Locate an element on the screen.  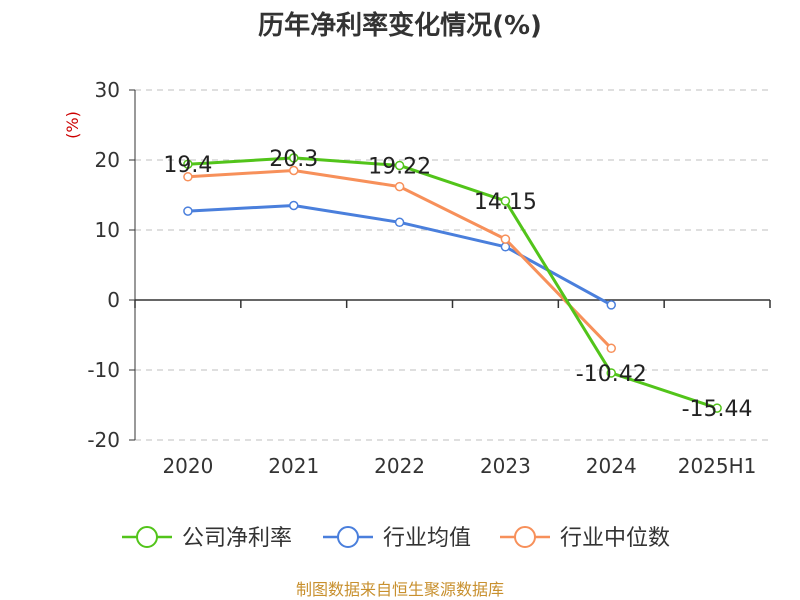
x-tick-label: 2022 is located at coordinates (399, 466).